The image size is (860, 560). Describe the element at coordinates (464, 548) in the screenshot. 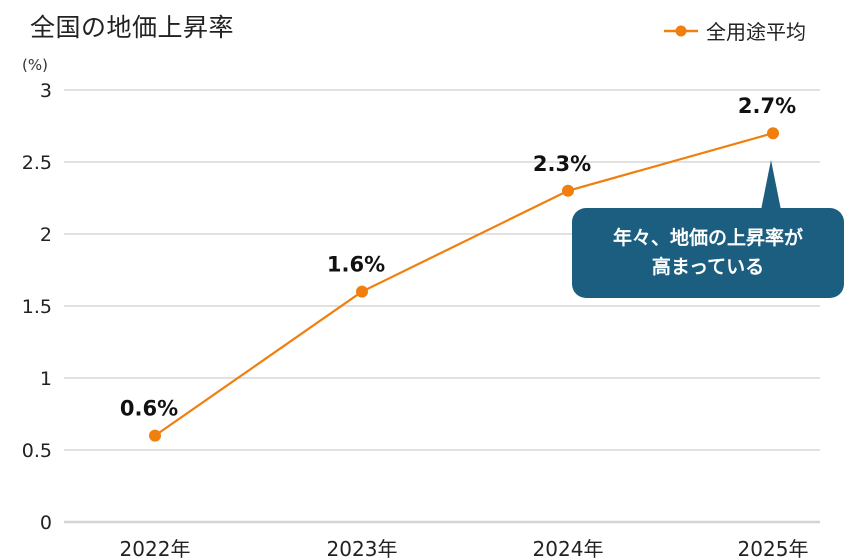

I see `x-axis-ticks: 2022年 2023年 2024年 2025年` at that location.